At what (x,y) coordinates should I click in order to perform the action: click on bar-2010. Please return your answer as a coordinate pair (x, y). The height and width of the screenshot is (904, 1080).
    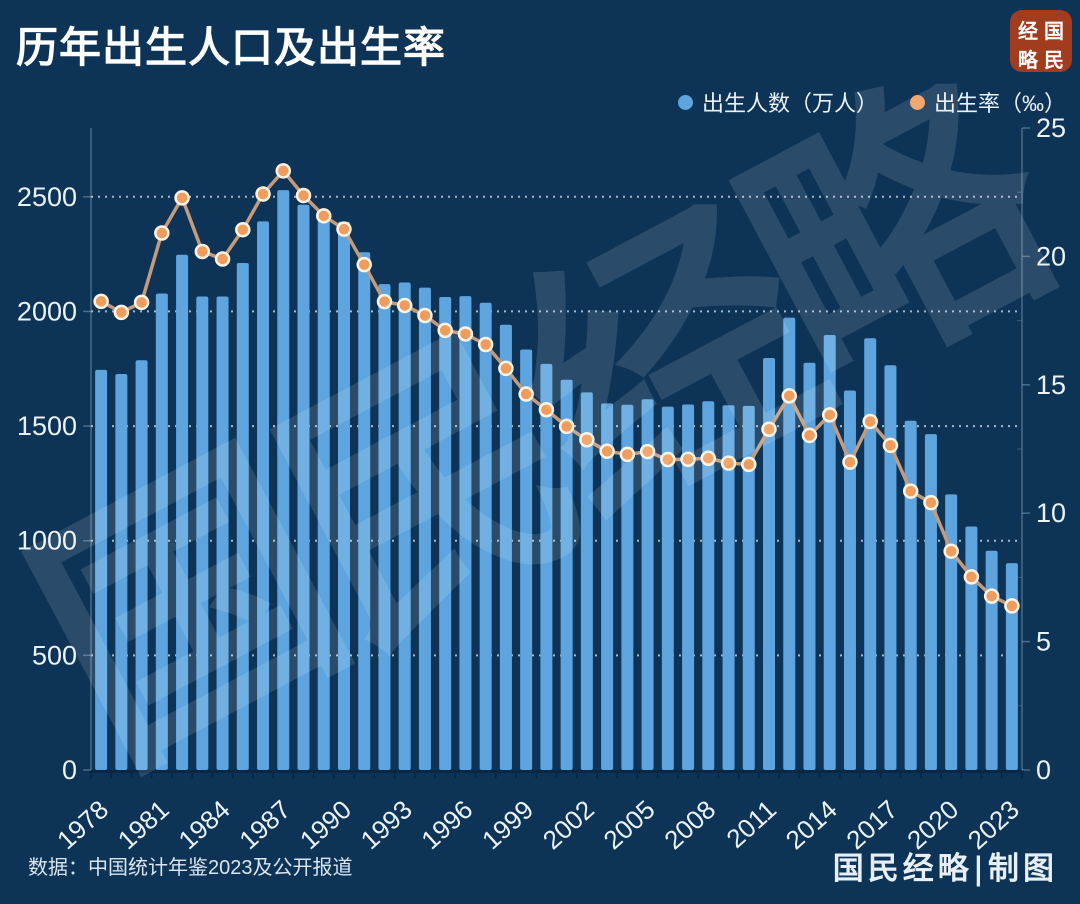
    Looking at the image, I should click on (748, 587).